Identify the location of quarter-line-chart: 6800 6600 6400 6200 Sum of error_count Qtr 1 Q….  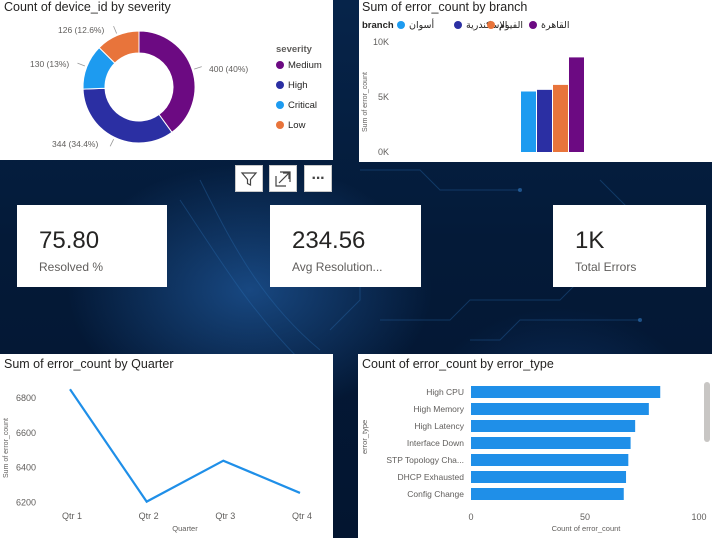
(157, 460).